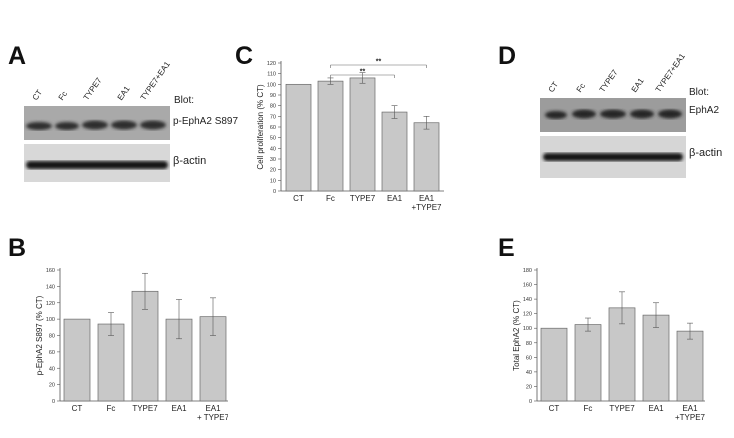 The image size is (734, 438). I want to click on blot-a-lane-label: TYPE7+EA1, so click(155, 80).